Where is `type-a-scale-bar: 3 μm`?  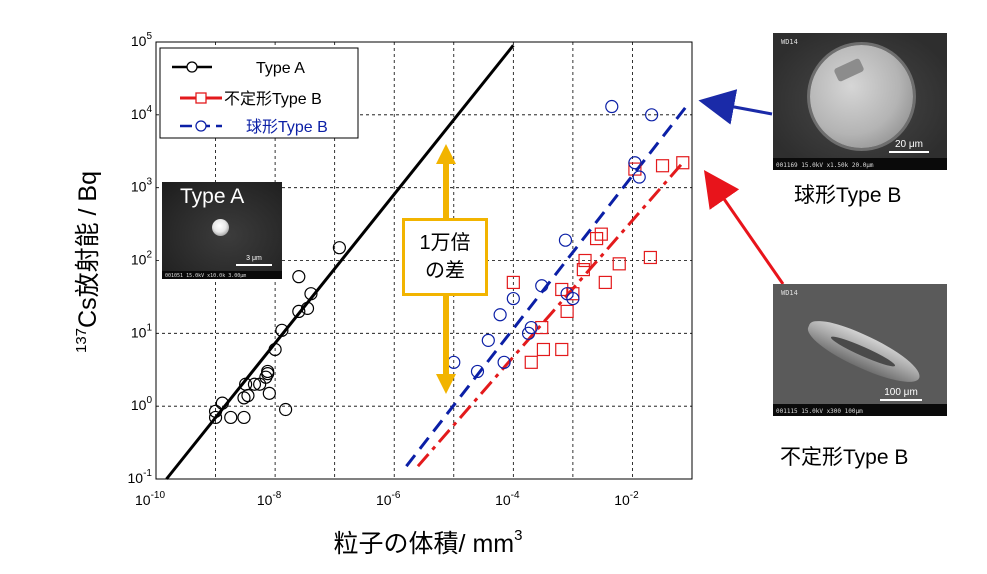 type-a-scale-bar: 3 μm is located at coordinates (254, 259).